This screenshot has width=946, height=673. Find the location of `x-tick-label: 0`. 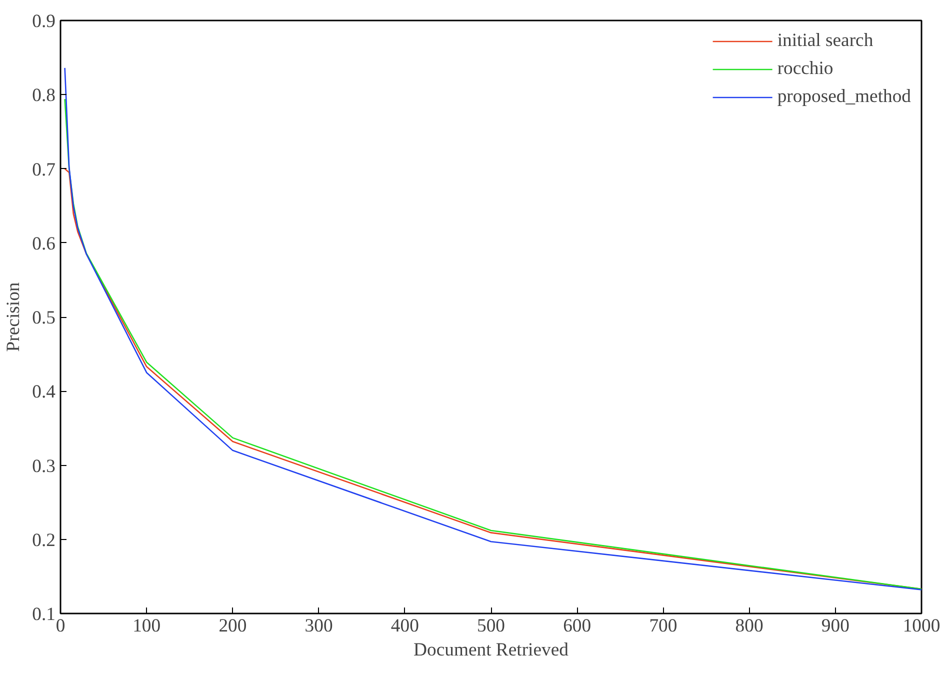

x-tick-label: 0 is located at coordinates (61, 626).